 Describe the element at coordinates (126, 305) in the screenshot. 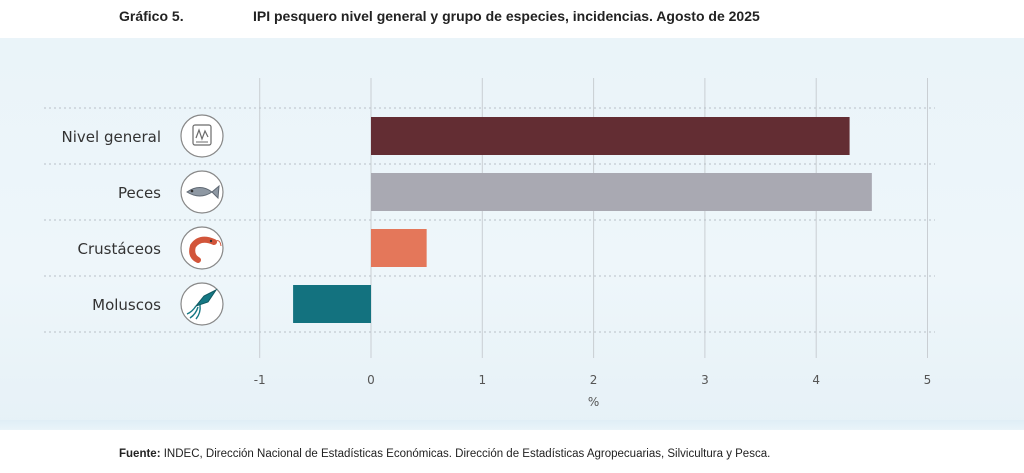

I see `category-label-moluscos: Moluscos` at that location.